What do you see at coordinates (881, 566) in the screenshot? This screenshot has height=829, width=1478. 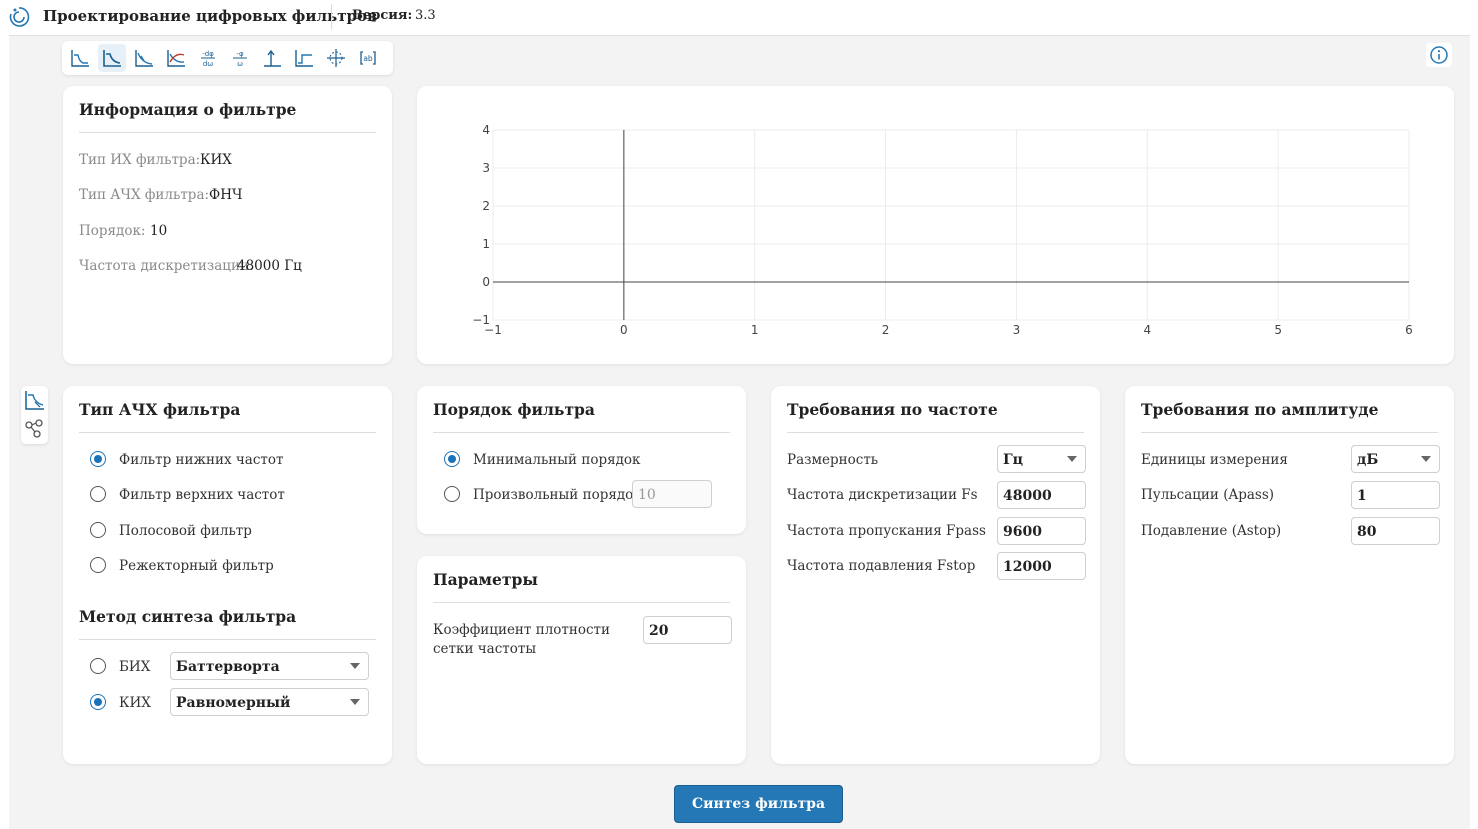 I see `fstop-label: Частота подавления Fstop` at bounding box center [881, 566].